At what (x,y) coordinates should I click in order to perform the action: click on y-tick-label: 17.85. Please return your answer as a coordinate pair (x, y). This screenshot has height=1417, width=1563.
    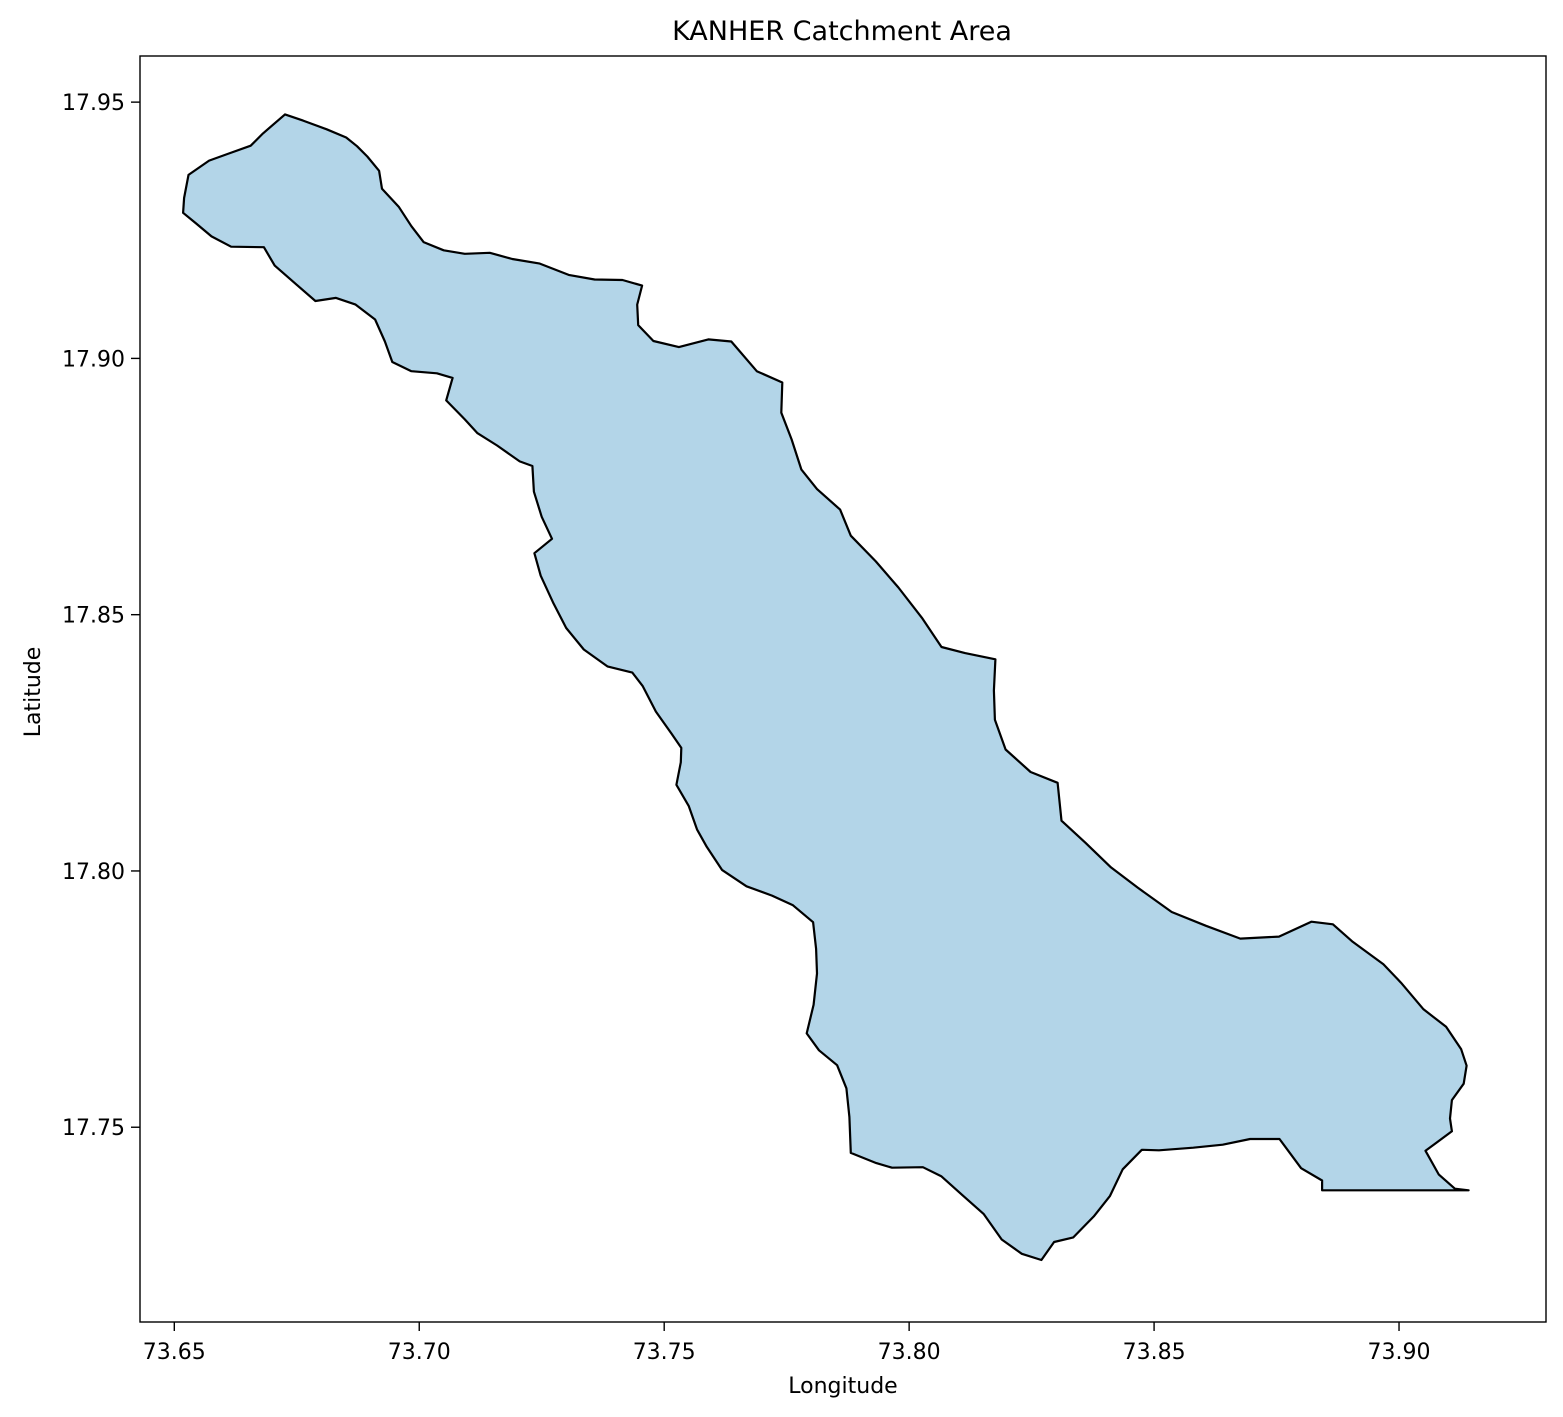
    Looking at the image, I should click on (93, 616).